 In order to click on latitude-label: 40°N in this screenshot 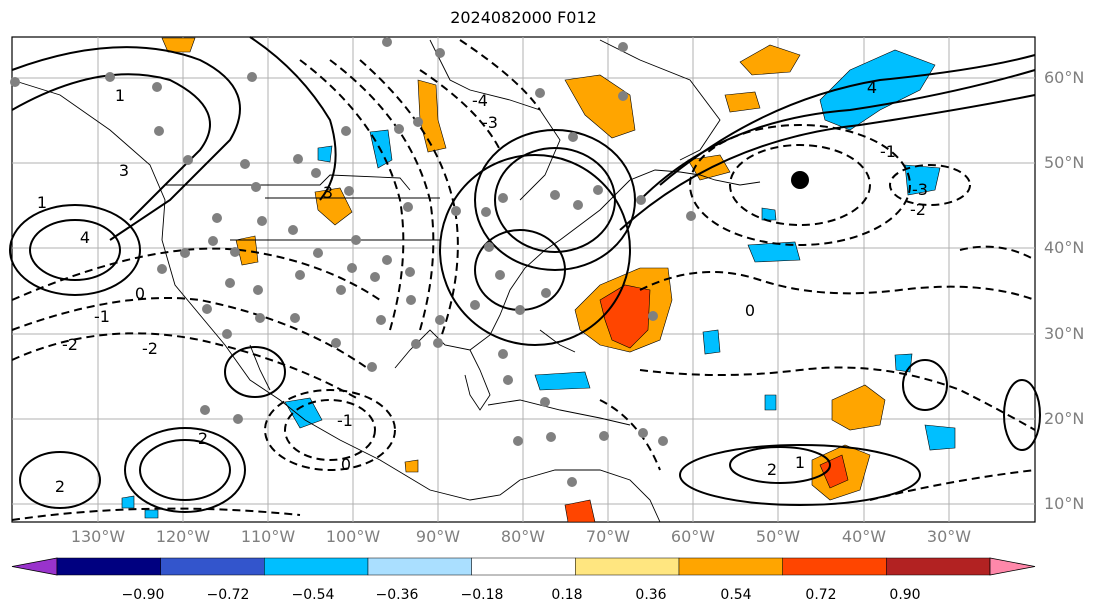, I will do `click(1064, 247)`.